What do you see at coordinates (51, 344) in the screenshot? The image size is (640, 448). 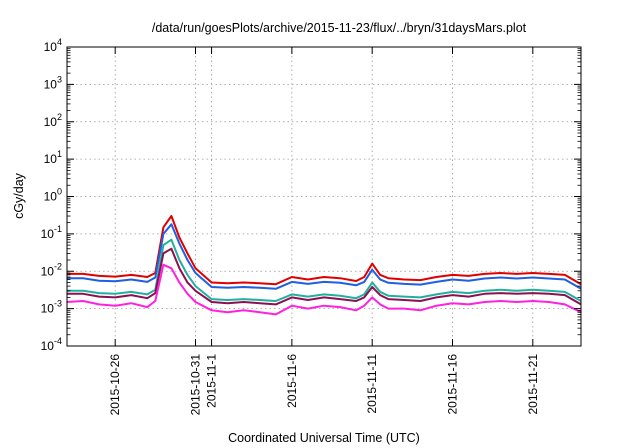 I see `y-tick-label: 10⁻⁴` at bounding box center [51, 344].